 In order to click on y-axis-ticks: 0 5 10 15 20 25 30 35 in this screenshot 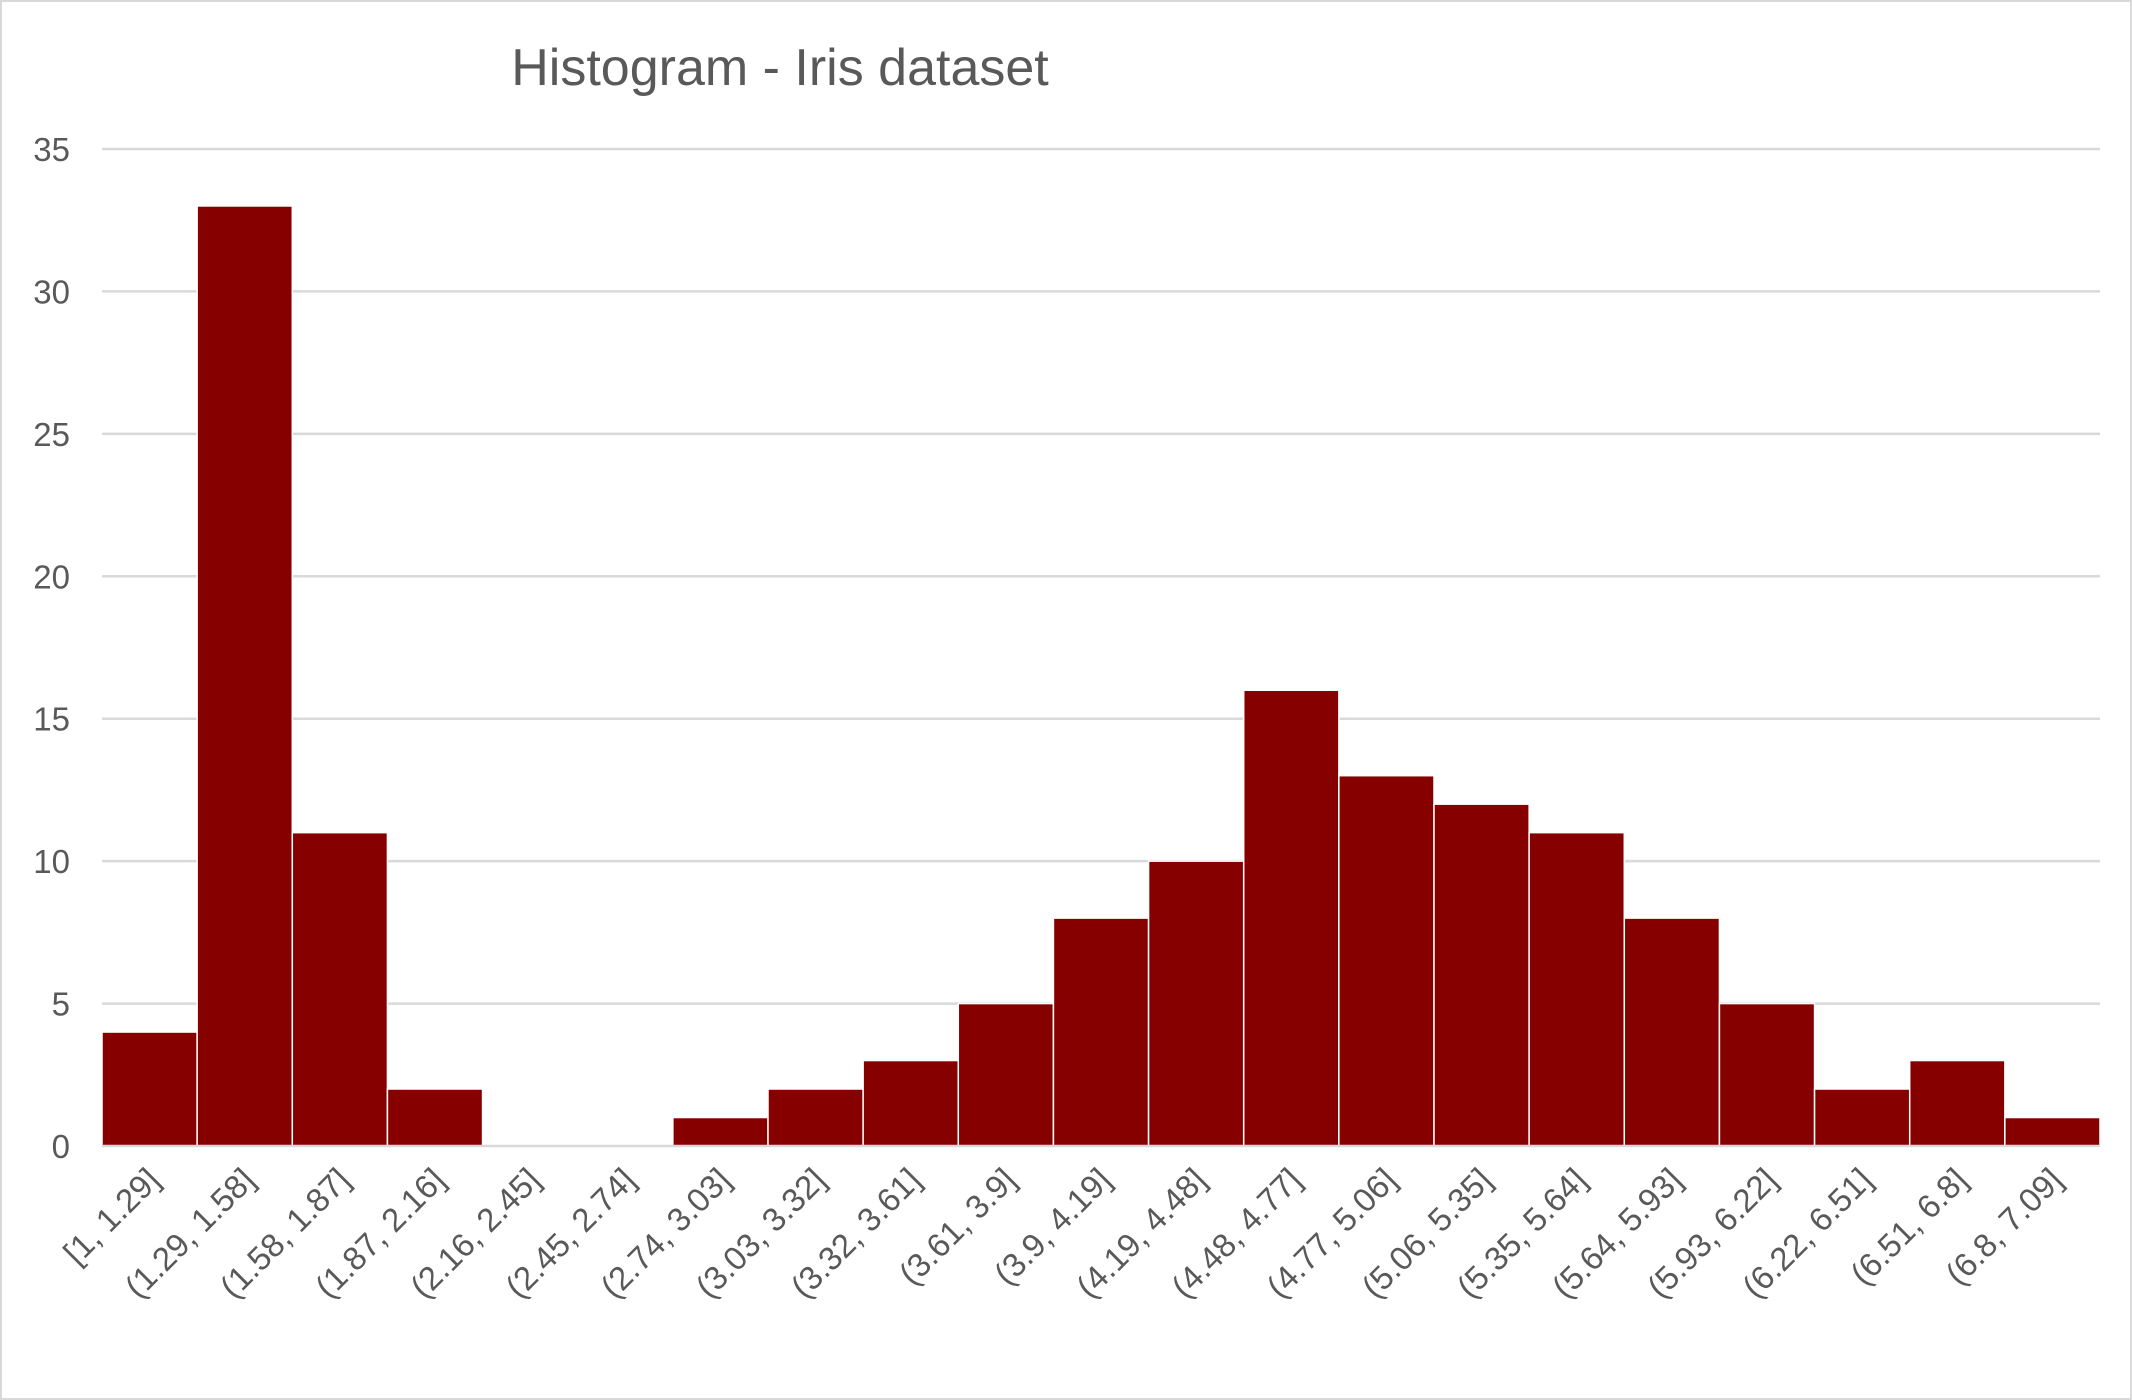, I will do `click(51, 648)`.